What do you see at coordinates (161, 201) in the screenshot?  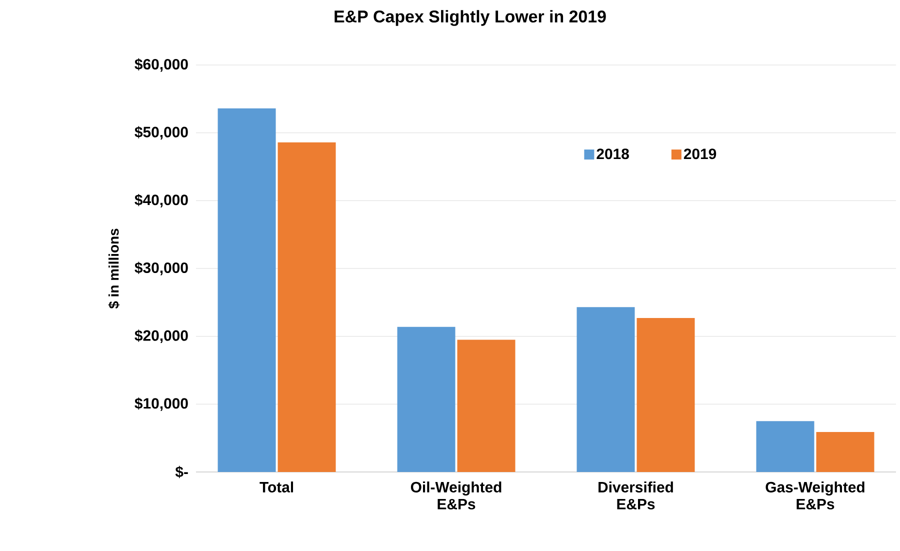 I see `y-tick-label: $40,000` at bounding box center [161, 201].